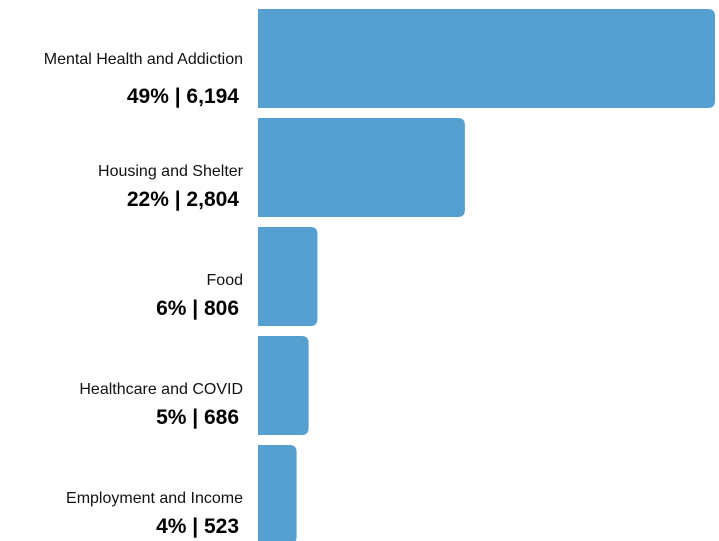 This screenshot has width=719, height=541. Describe the element at coordinates (197, 526) in the screenshot. I see `value-label: 4% | 523` at that location.